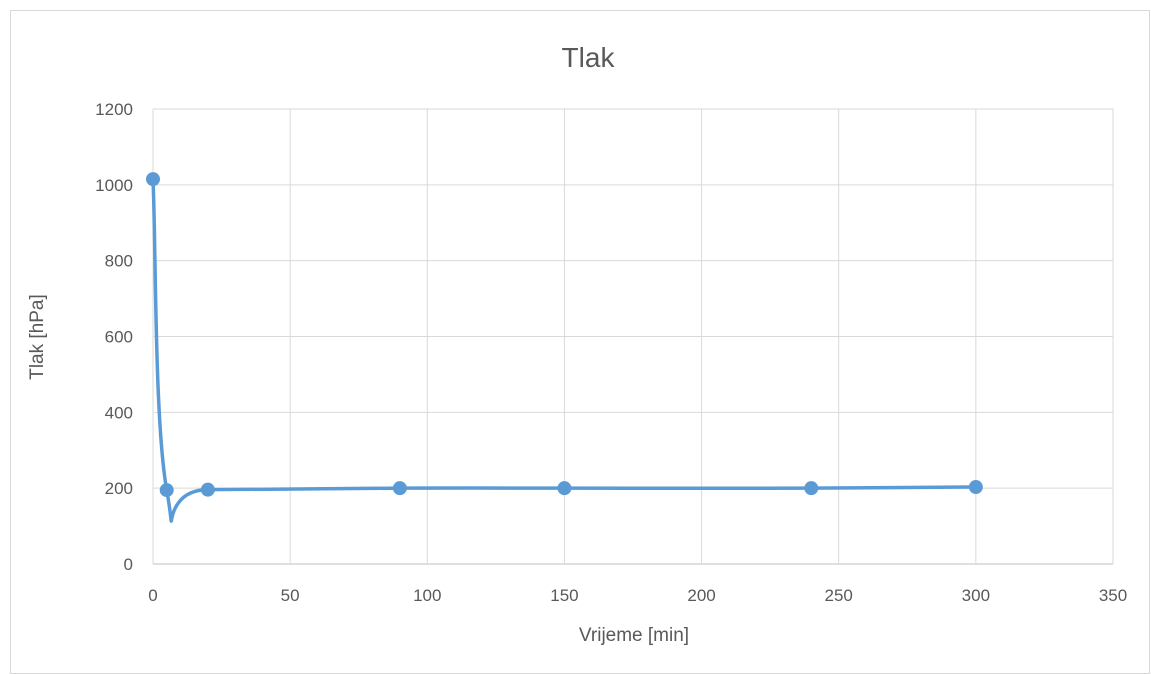 Image resolution: width=1151 pixels, height=675 pixels. I want to click on y-tick-label: 1000, so click(114, 185).